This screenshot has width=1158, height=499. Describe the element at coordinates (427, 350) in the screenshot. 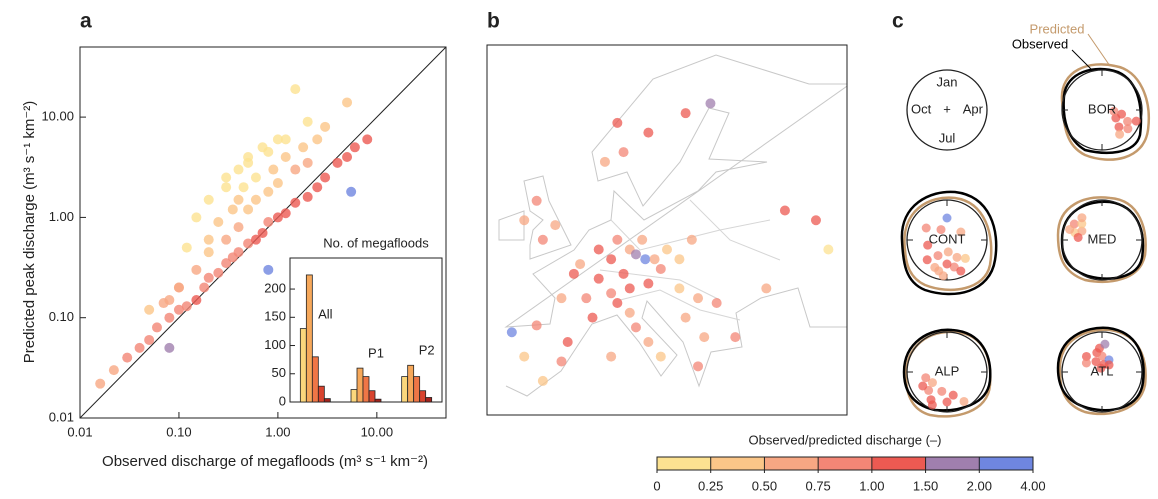

I see `category-label: P2` at that location.